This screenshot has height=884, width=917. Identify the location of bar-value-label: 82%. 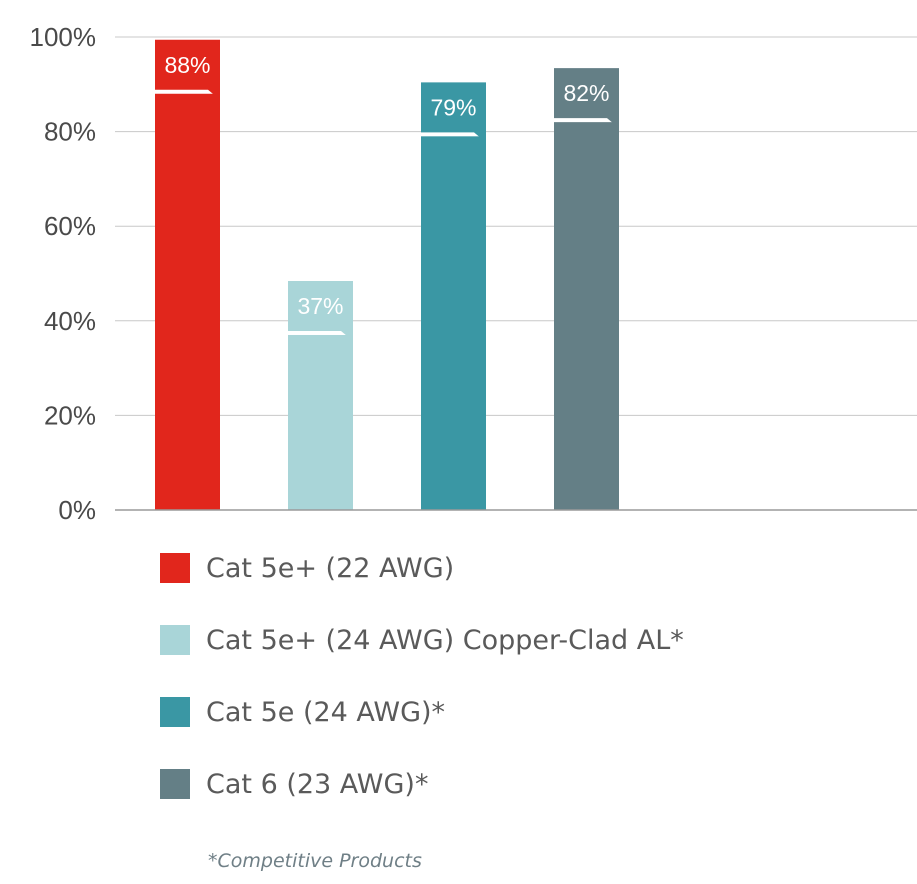
(586, 93).